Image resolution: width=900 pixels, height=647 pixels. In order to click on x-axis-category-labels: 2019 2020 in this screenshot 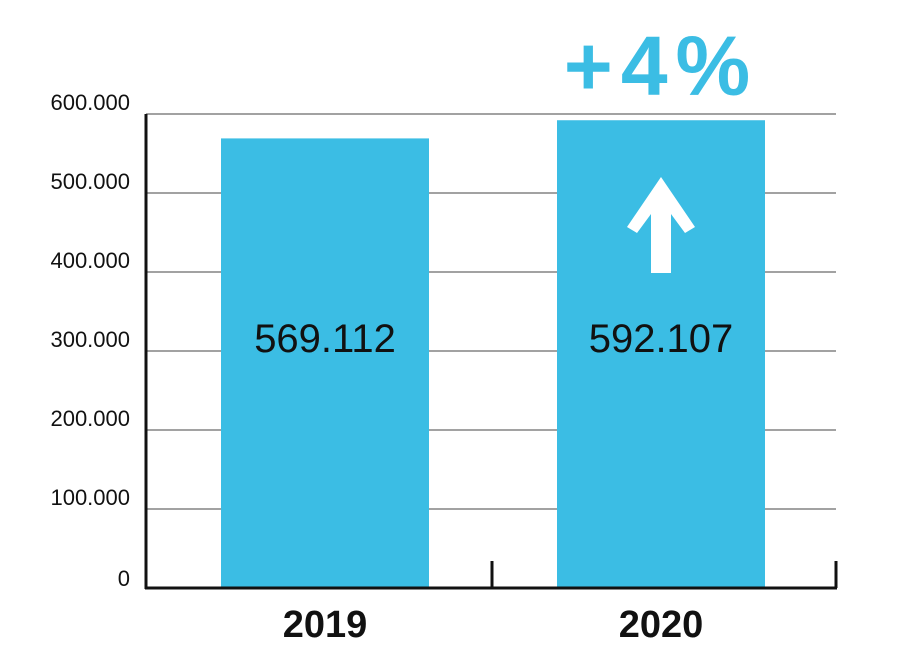, I will do `click(493, 625)`.